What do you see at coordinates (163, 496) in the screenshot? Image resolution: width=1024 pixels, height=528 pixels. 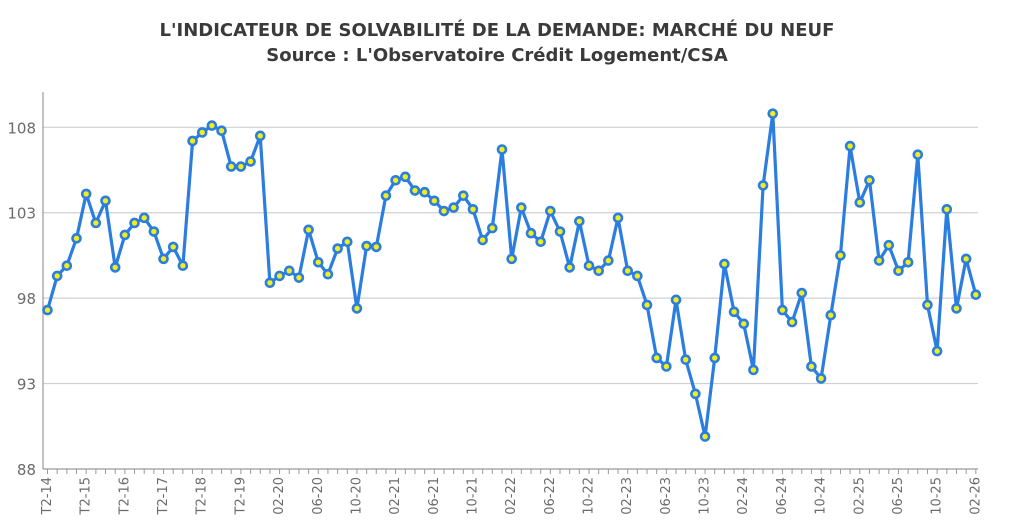 I see `x-tick-label: T2-17` at bounding box center [163, 496].